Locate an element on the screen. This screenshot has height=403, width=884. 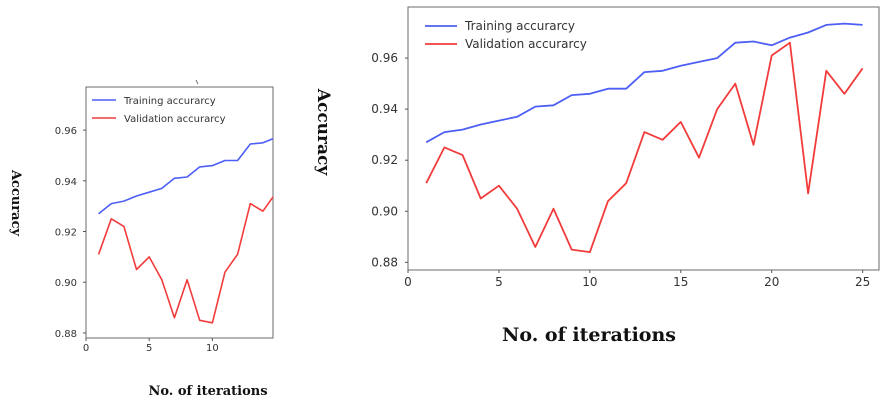
series-line-validation is located at coordinates (185, 259).